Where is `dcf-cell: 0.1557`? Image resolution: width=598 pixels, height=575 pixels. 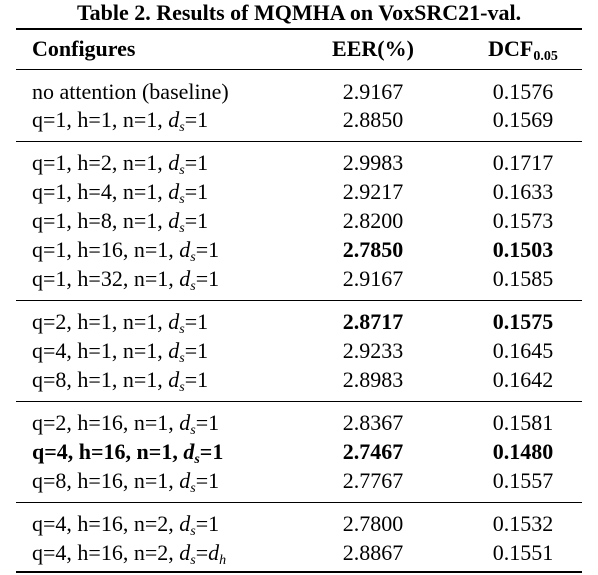 dcf-cell: 0.1557 is located at coordinates (523, 480).